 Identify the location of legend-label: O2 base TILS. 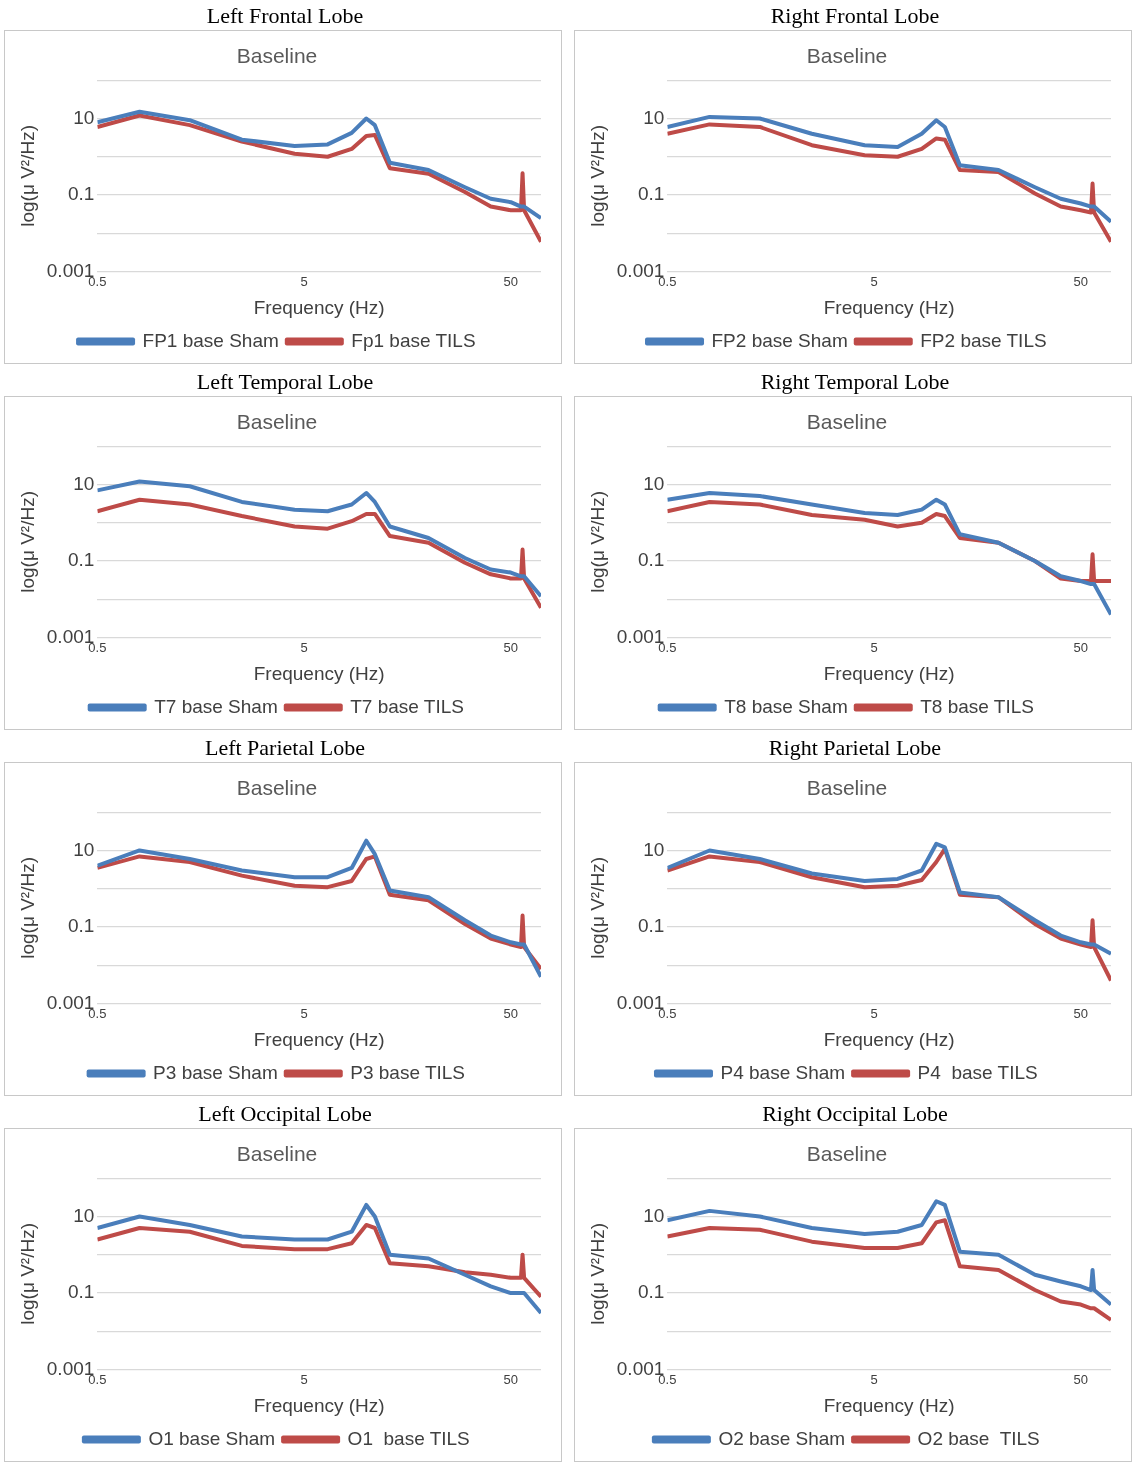
(978, 1438).